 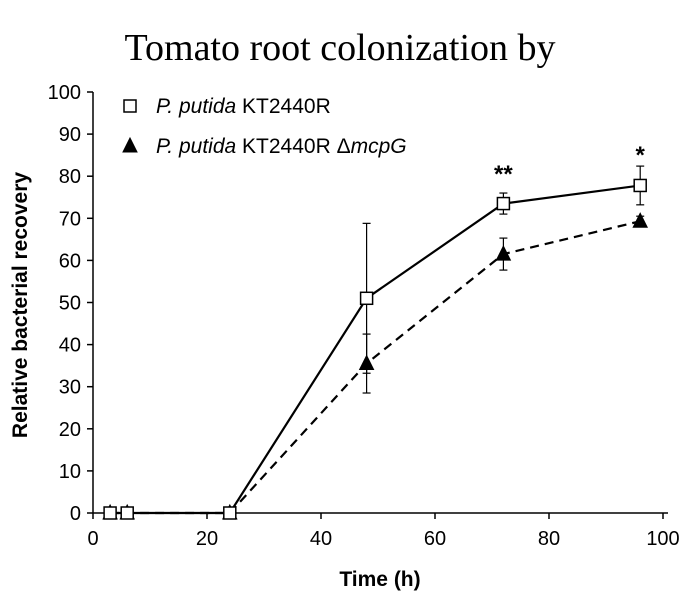 I want to click on chart-title: Tomato root colonization by, so click(x=339, y=48).